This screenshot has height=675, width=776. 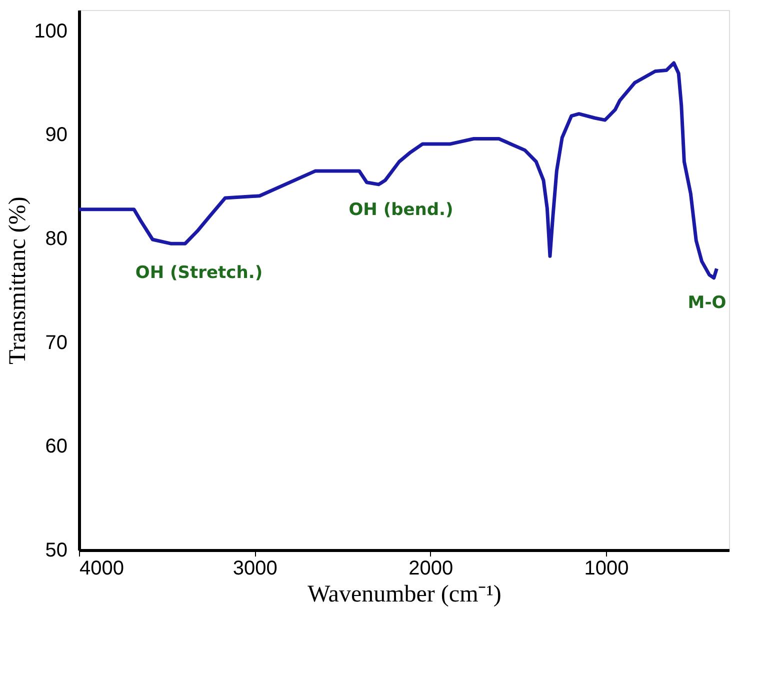 What do you see at coordinates (56, 343) in the screenshot?
I see `y-tick-label: 70` at bounding box center [56, 343].